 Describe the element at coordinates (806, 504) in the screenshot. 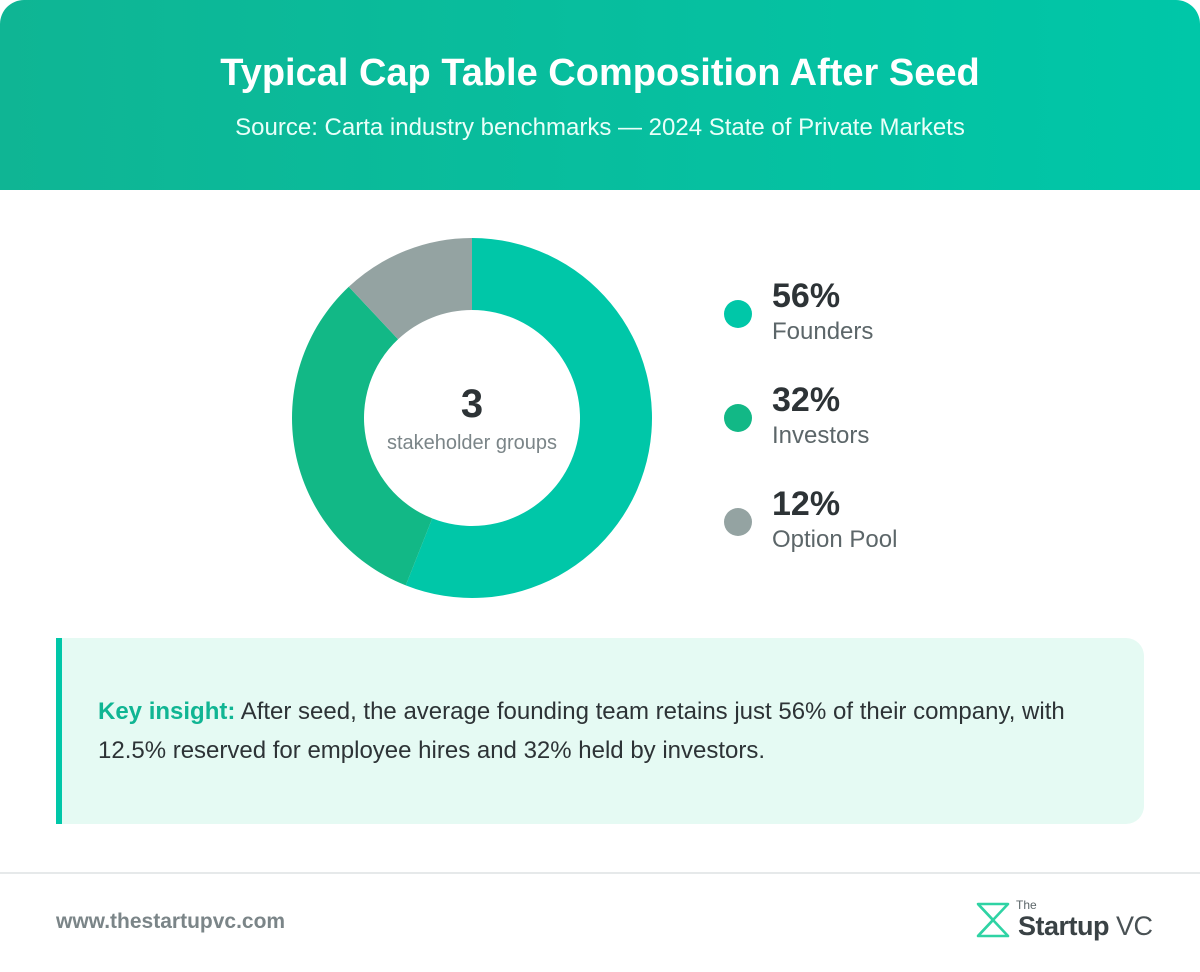

I see `legend-value-option-pool: 12%` at that location.